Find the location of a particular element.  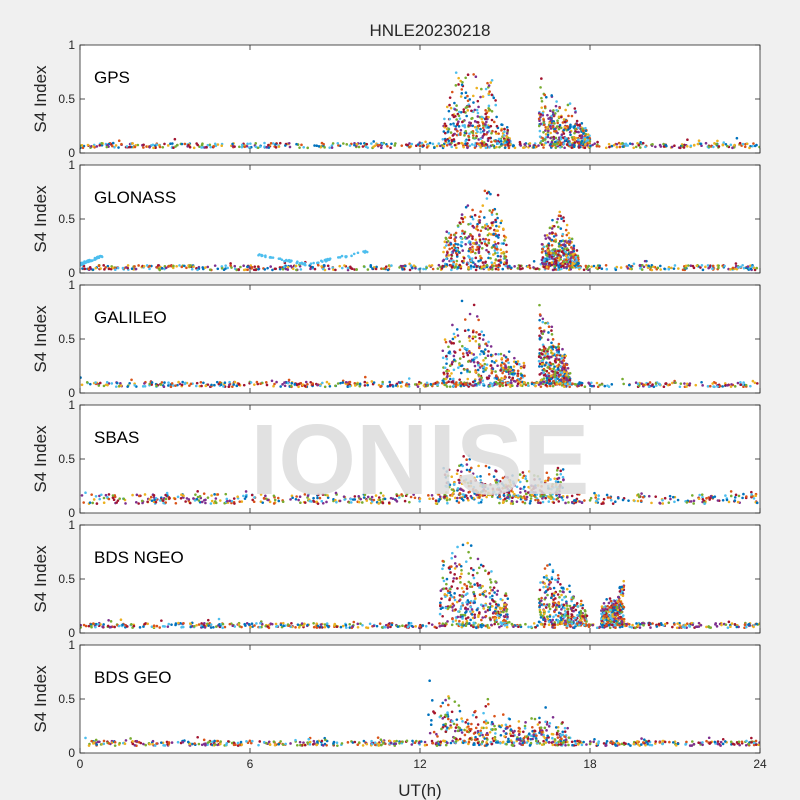

y-tick-label: 1 is located at coordinates (71, 285).